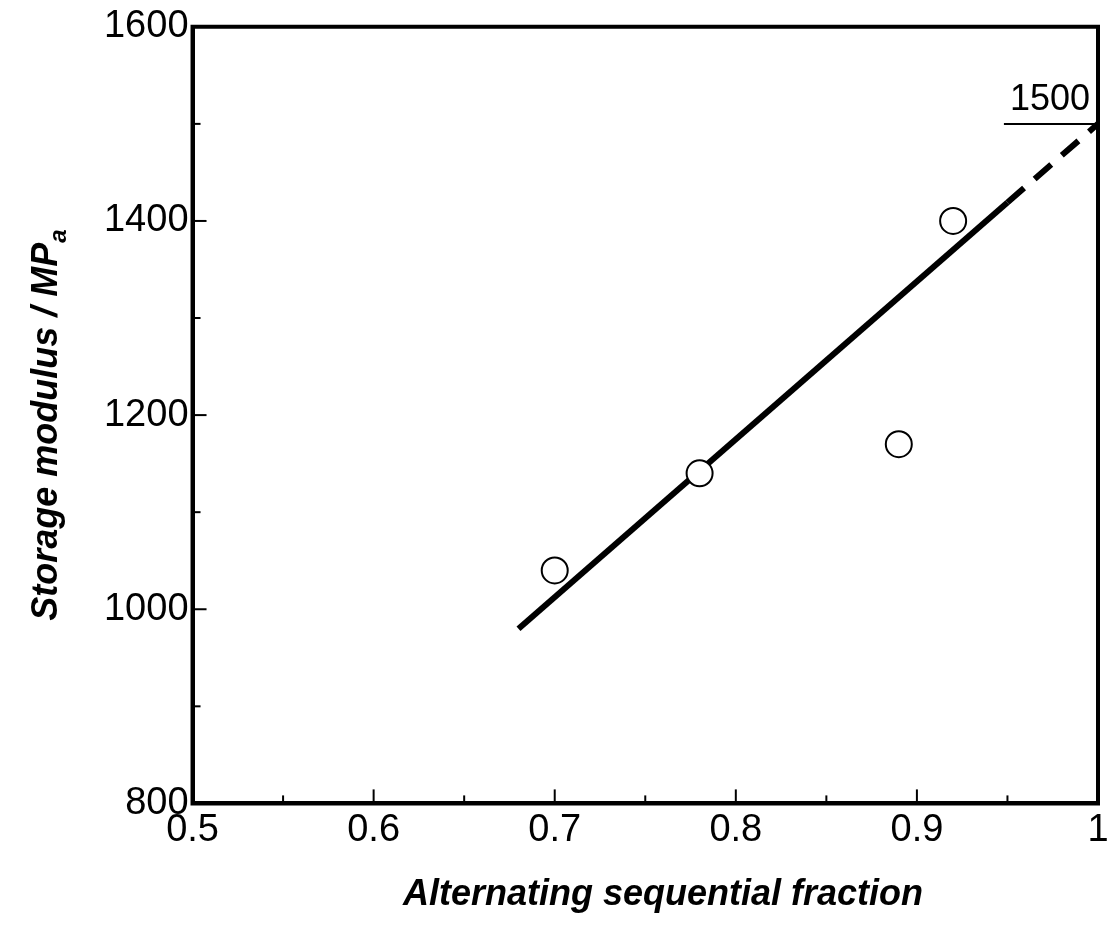 The width and height of the screenshot is (1113, 947). What do you see at coordinates (146, 606) in the screenshot?
I see `y-tick-label: 1000` at bounding box center [146, 606].